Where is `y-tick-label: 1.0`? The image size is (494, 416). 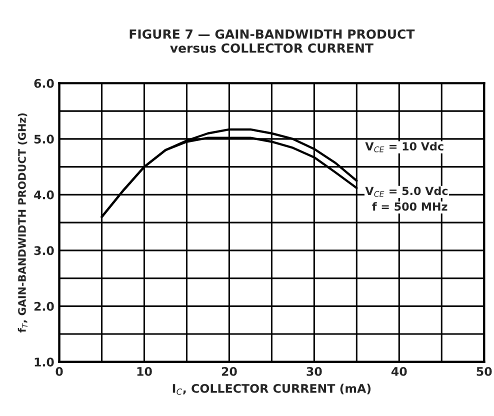 y-tick-label: 1.0 is located at coordinates (44, 362).